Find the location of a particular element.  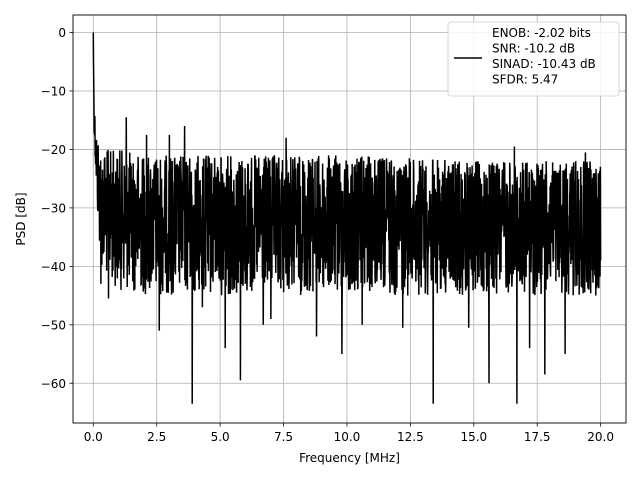

legend-label: SINAD: -10.43 dB is located at coordinates (544, 64).